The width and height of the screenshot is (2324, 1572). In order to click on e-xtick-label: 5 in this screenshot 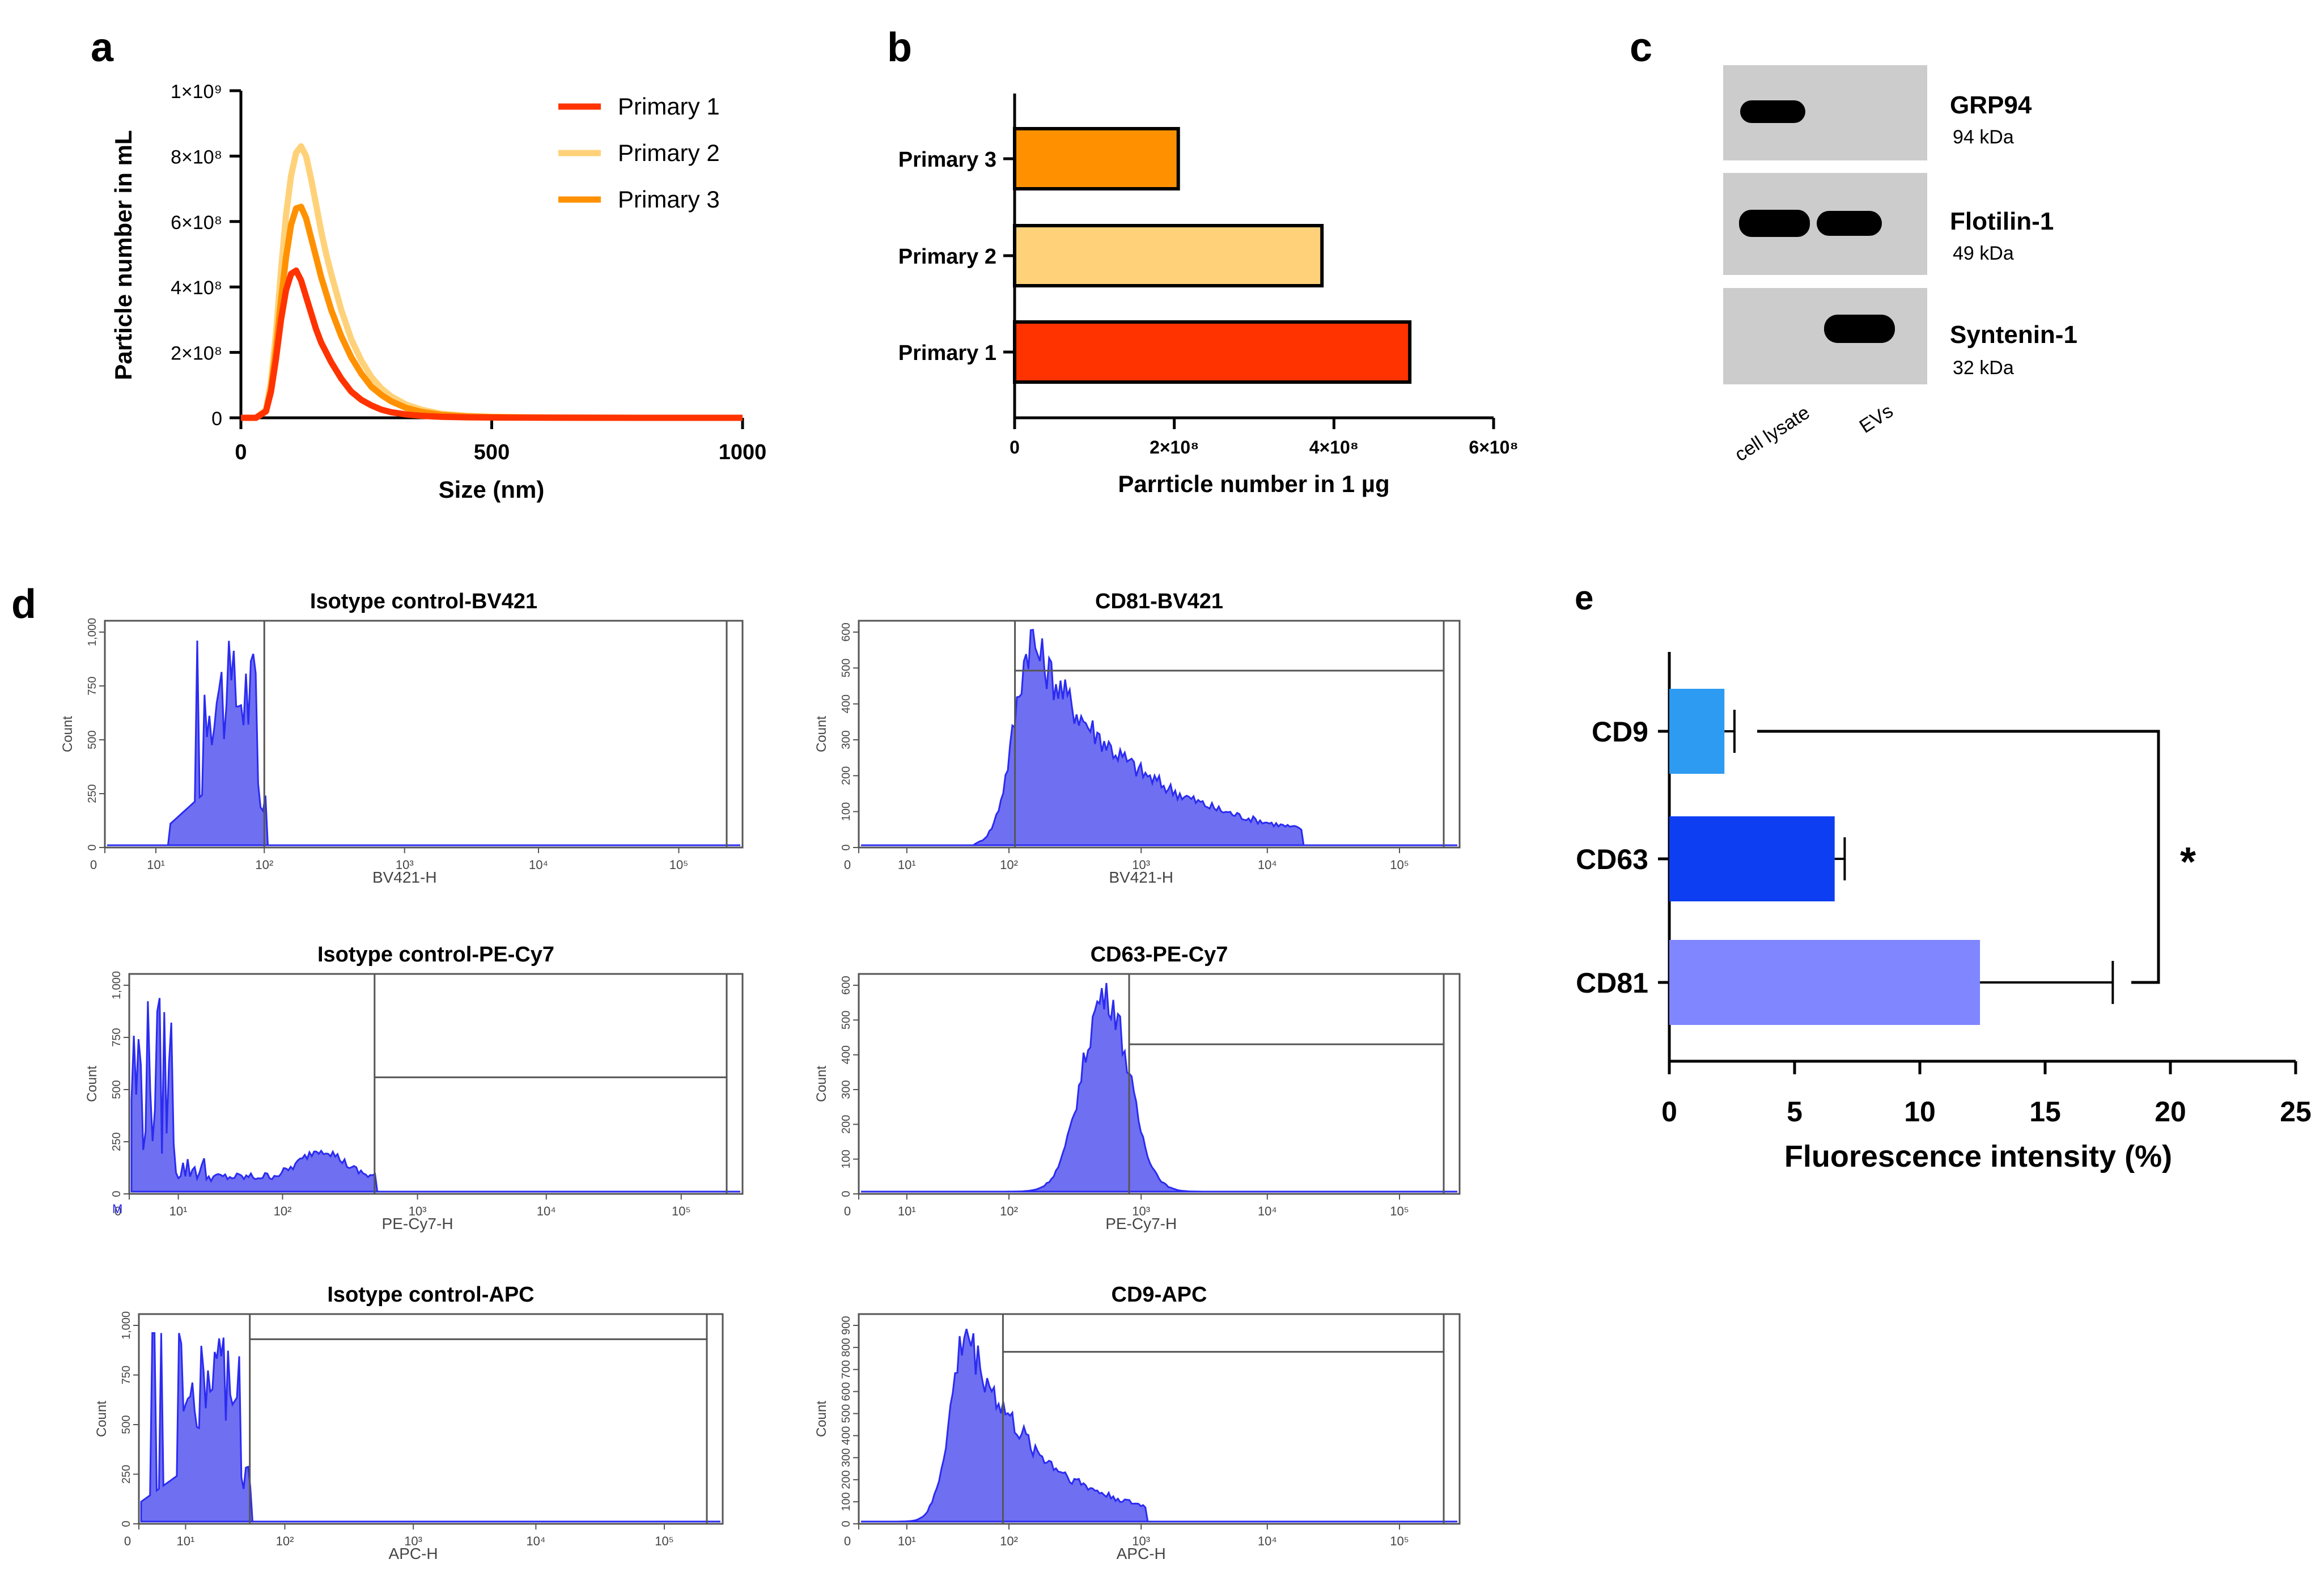, I will do `click(1795, 1112)`.